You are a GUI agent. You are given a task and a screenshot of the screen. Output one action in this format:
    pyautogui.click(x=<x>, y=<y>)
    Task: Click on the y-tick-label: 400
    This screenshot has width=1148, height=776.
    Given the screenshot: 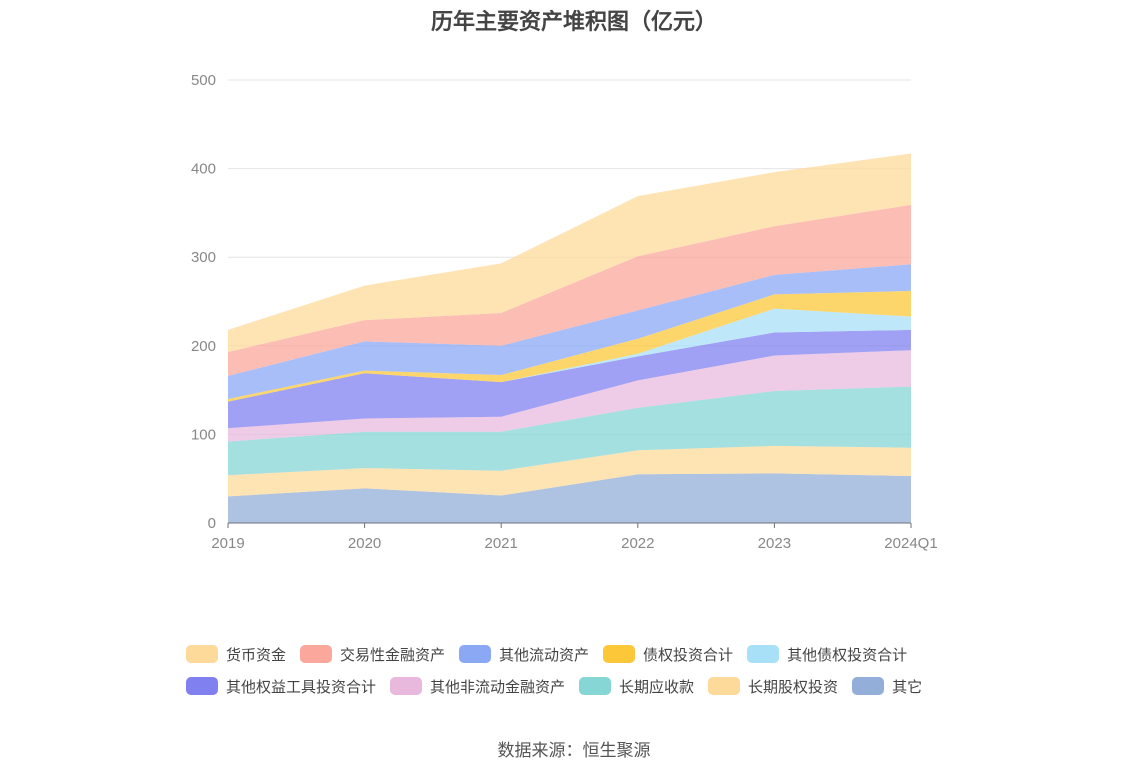 What is the action you would take?
    pyautogui.click(x=203, y=169)
    